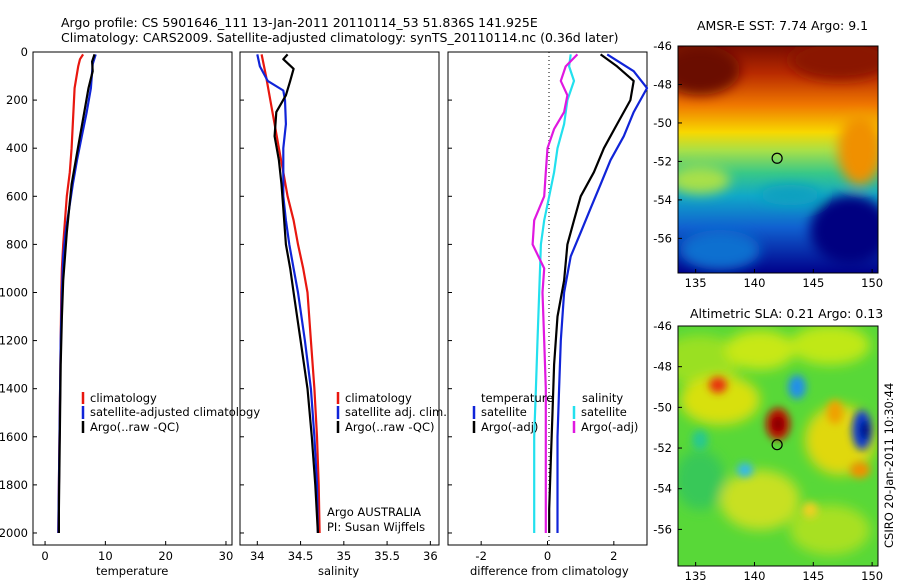  What do you see at coordinates (17, 196) in the screenshot?
I see `depth-tick-label: 600` at bounding box center [17, 196].